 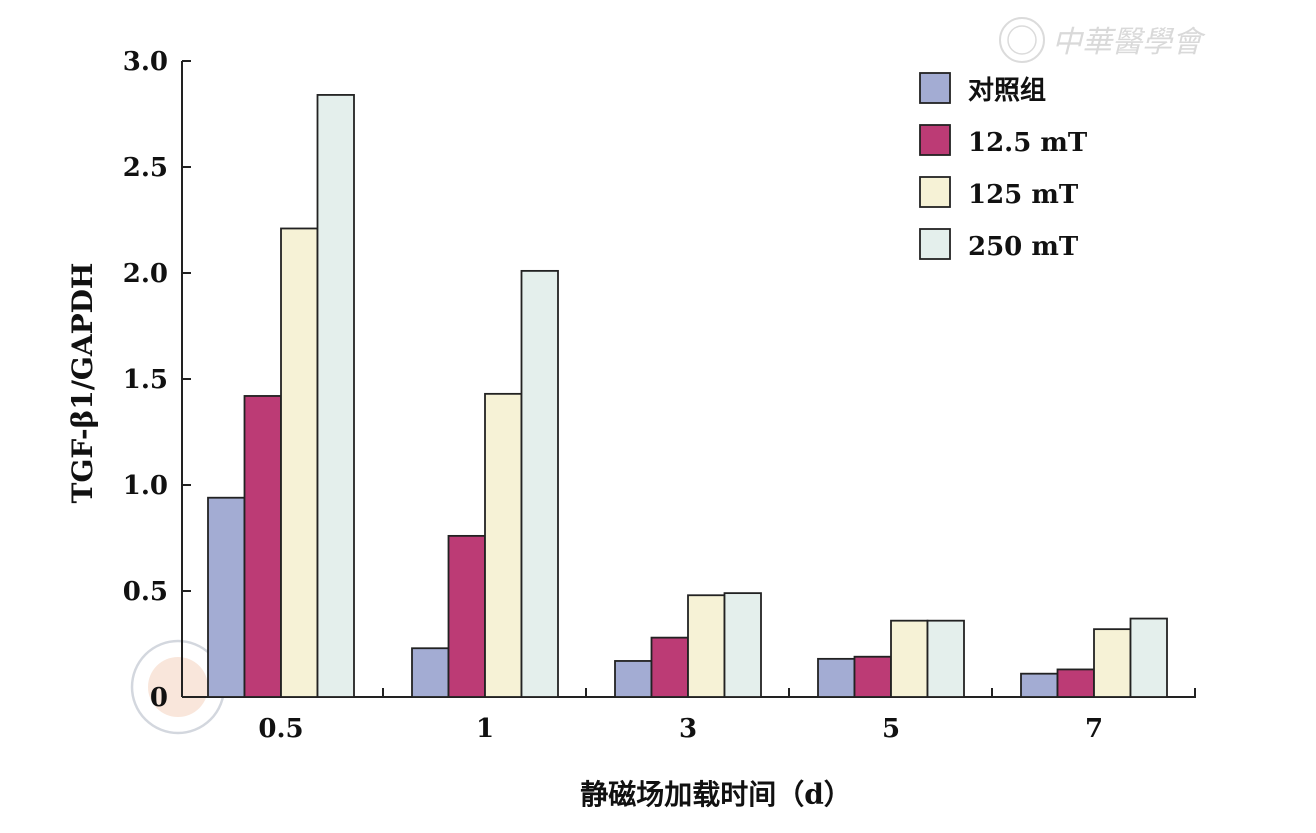 What do you see at coordinates (145, 62) in the screenshot?
I see `y-tick-label: 3.0` at bounding box center [145, 62].